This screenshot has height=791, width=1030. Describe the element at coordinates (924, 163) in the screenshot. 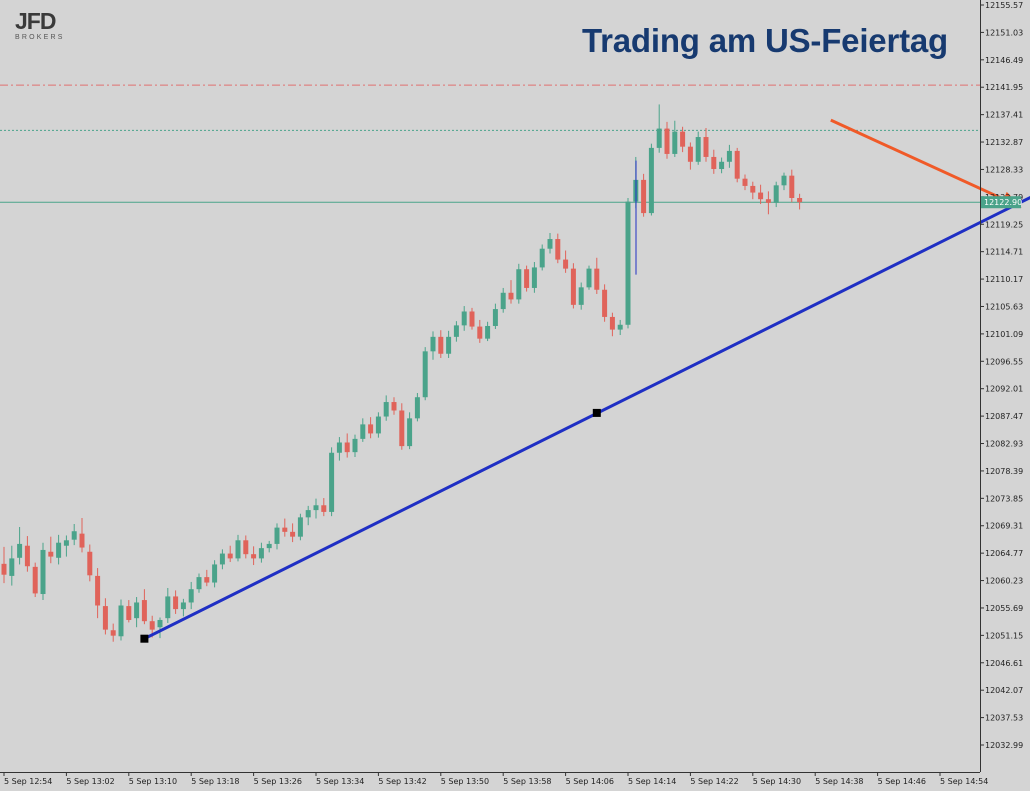

I see `arrow-shaft` at that location.